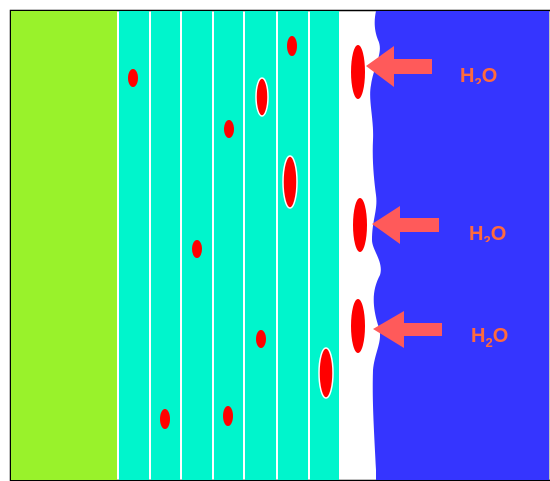  I want to click on interface-droplet-group, so click(359, 199).